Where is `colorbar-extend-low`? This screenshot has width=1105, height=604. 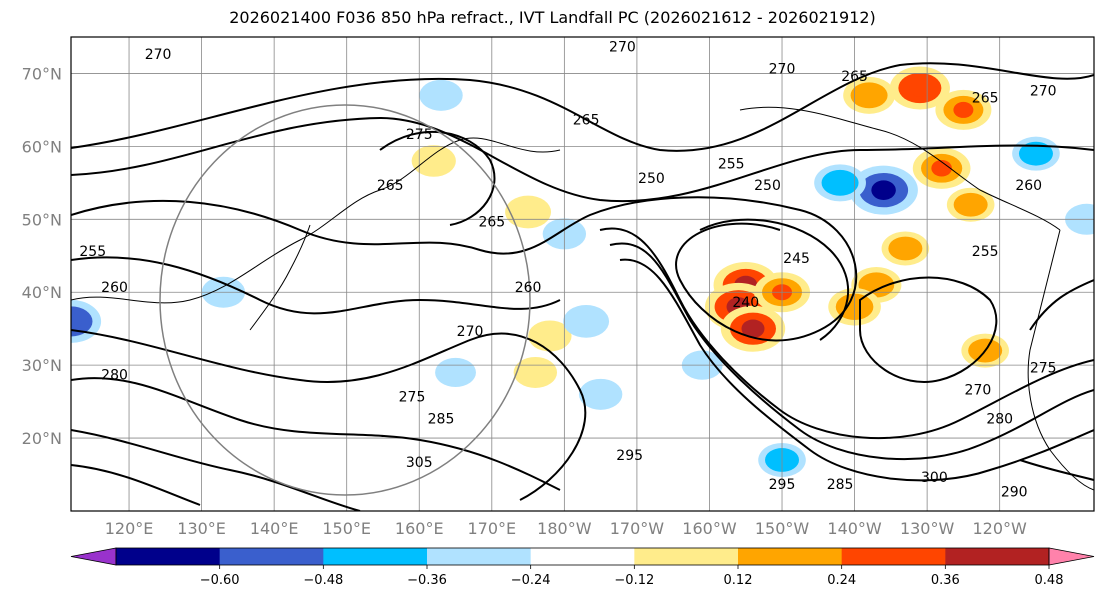
colorbar-extend-low is located at coordinates (93, 556).